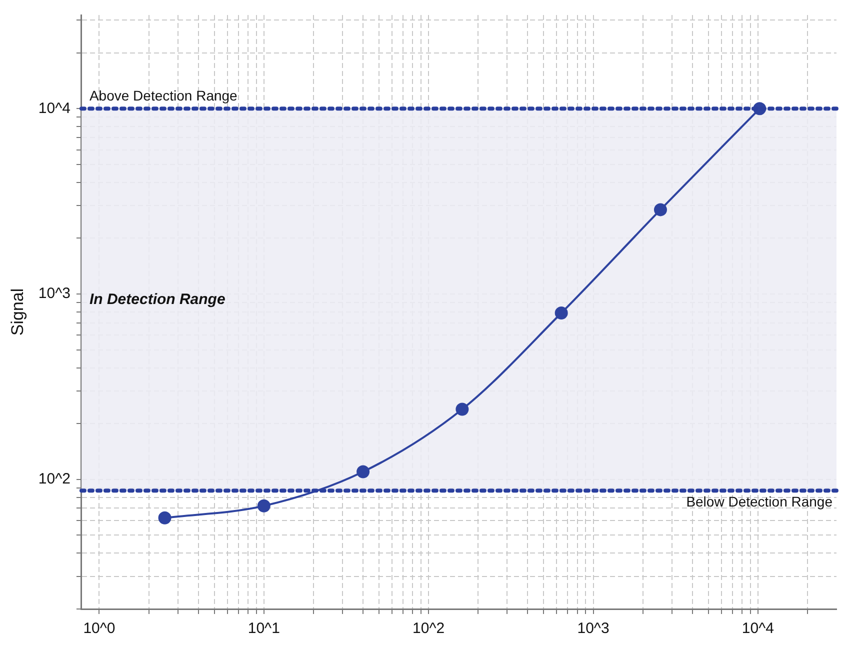 Image resolution: width=844 pixels, height=648 pixels. Describe the element at coordinates (163, 96) in the screenshot. I see `ref-line-label: Above Detection Range` at that location.